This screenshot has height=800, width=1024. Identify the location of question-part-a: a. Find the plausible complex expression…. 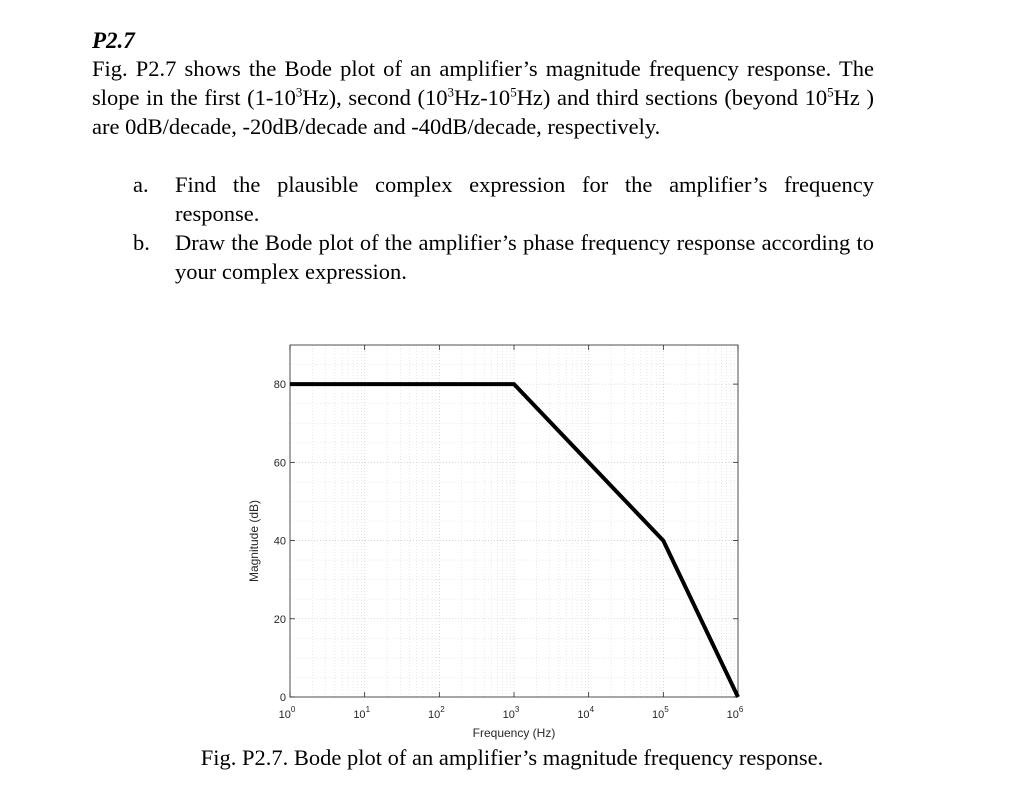
(483, 199).